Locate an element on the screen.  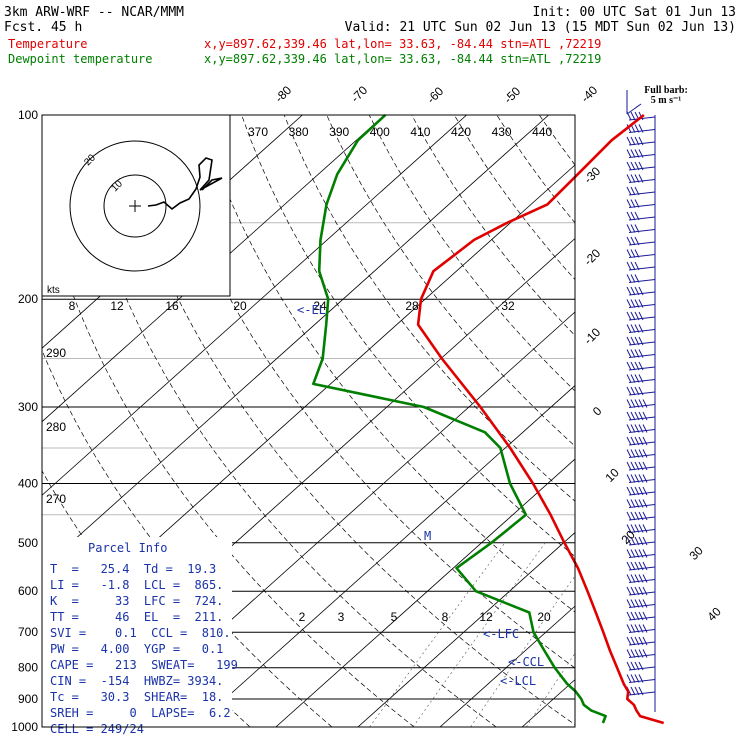
parcel-row-1: T = 25.4 Td = 19.3 is located at coordinates (133, 569).